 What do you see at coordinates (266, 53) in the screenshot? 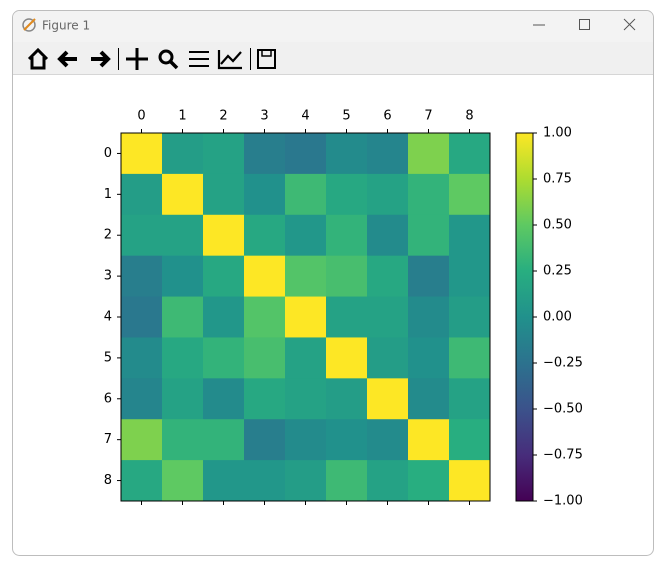
I see `save-icon-detail` at bounding box center [266, 53].